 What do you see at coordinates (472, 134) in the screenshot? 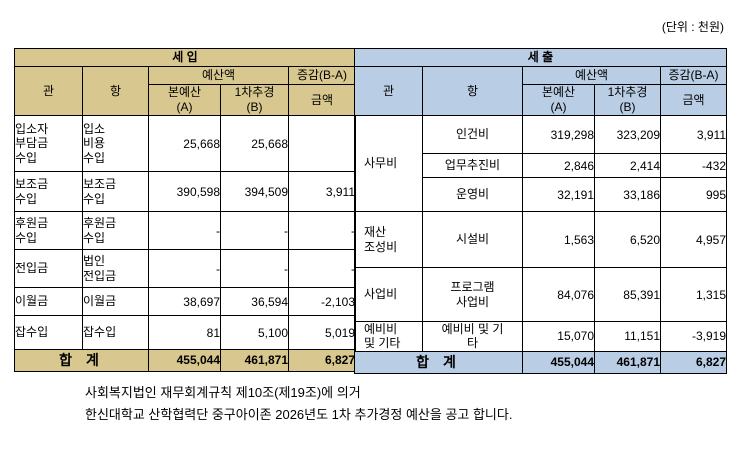
I see `cell-hang: 인건비` at bounding box center [472, 134].